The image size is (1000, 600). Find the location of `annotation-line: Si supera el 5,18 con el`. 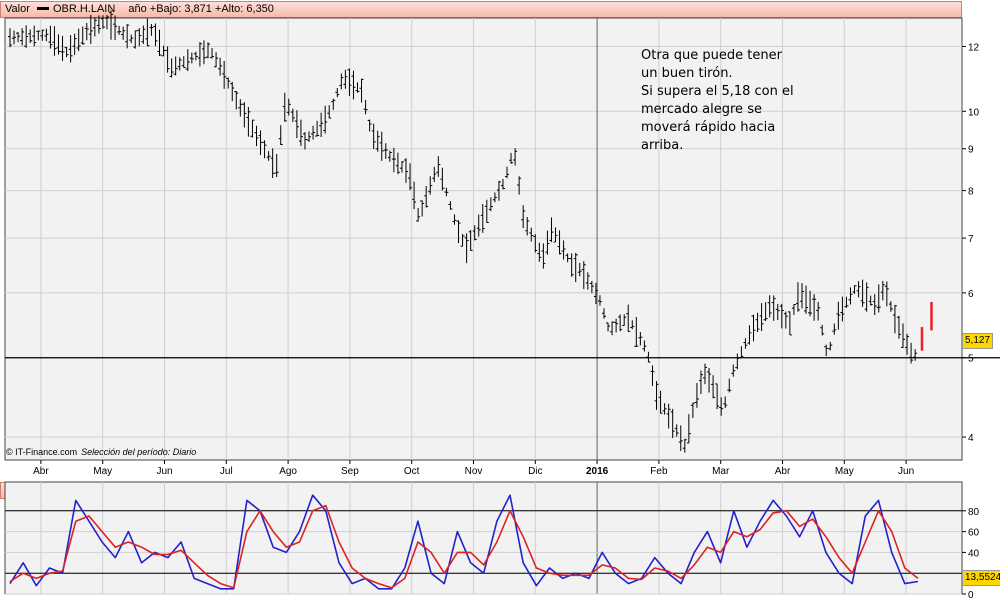

annotation-line: Si supera el 5,18 con el is located at coordinates (717, 91).